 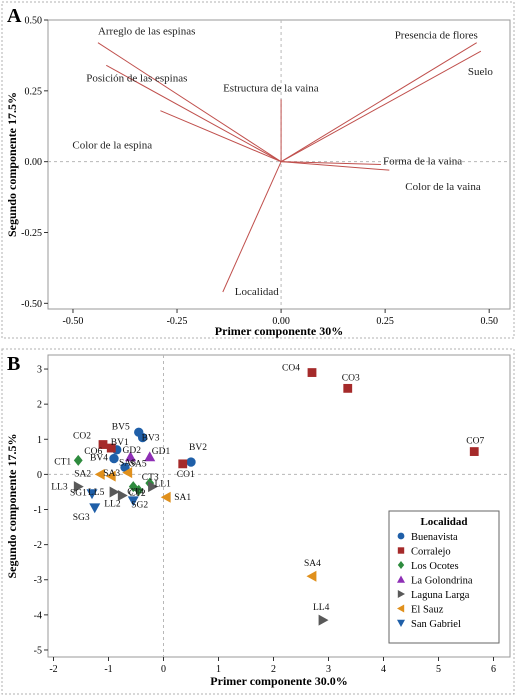 What do you see at coordinates (335, 166) in the screenshot?
I see `loading-vector-color-de-la-vaina` at bounding box center [335, 166].